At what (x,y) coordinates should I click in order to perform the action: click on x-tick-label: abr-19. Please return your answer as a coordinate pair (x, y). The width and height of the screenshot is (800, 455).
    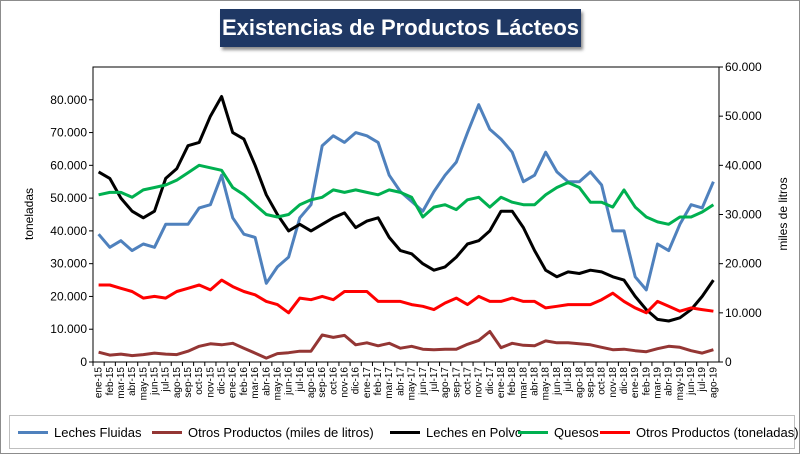
    Looking at the image, I should click on (669, 381).